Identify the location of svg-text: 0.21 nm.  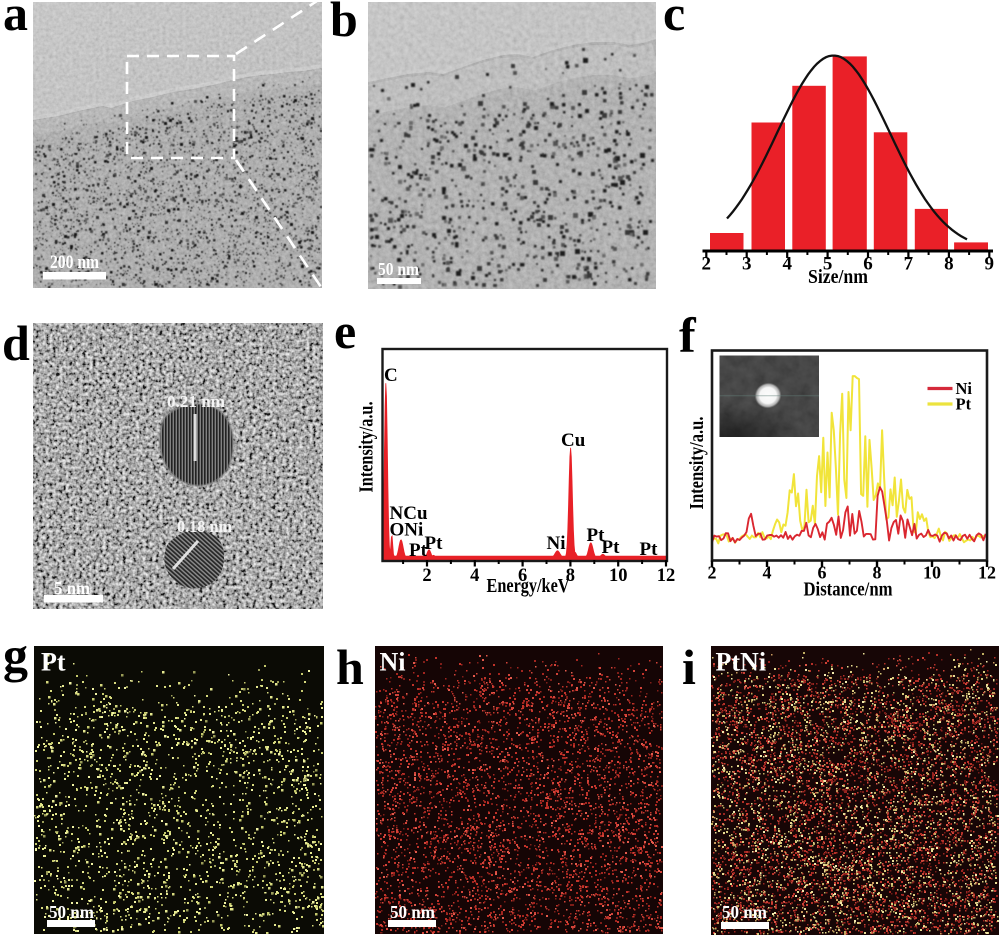
(196, 401).